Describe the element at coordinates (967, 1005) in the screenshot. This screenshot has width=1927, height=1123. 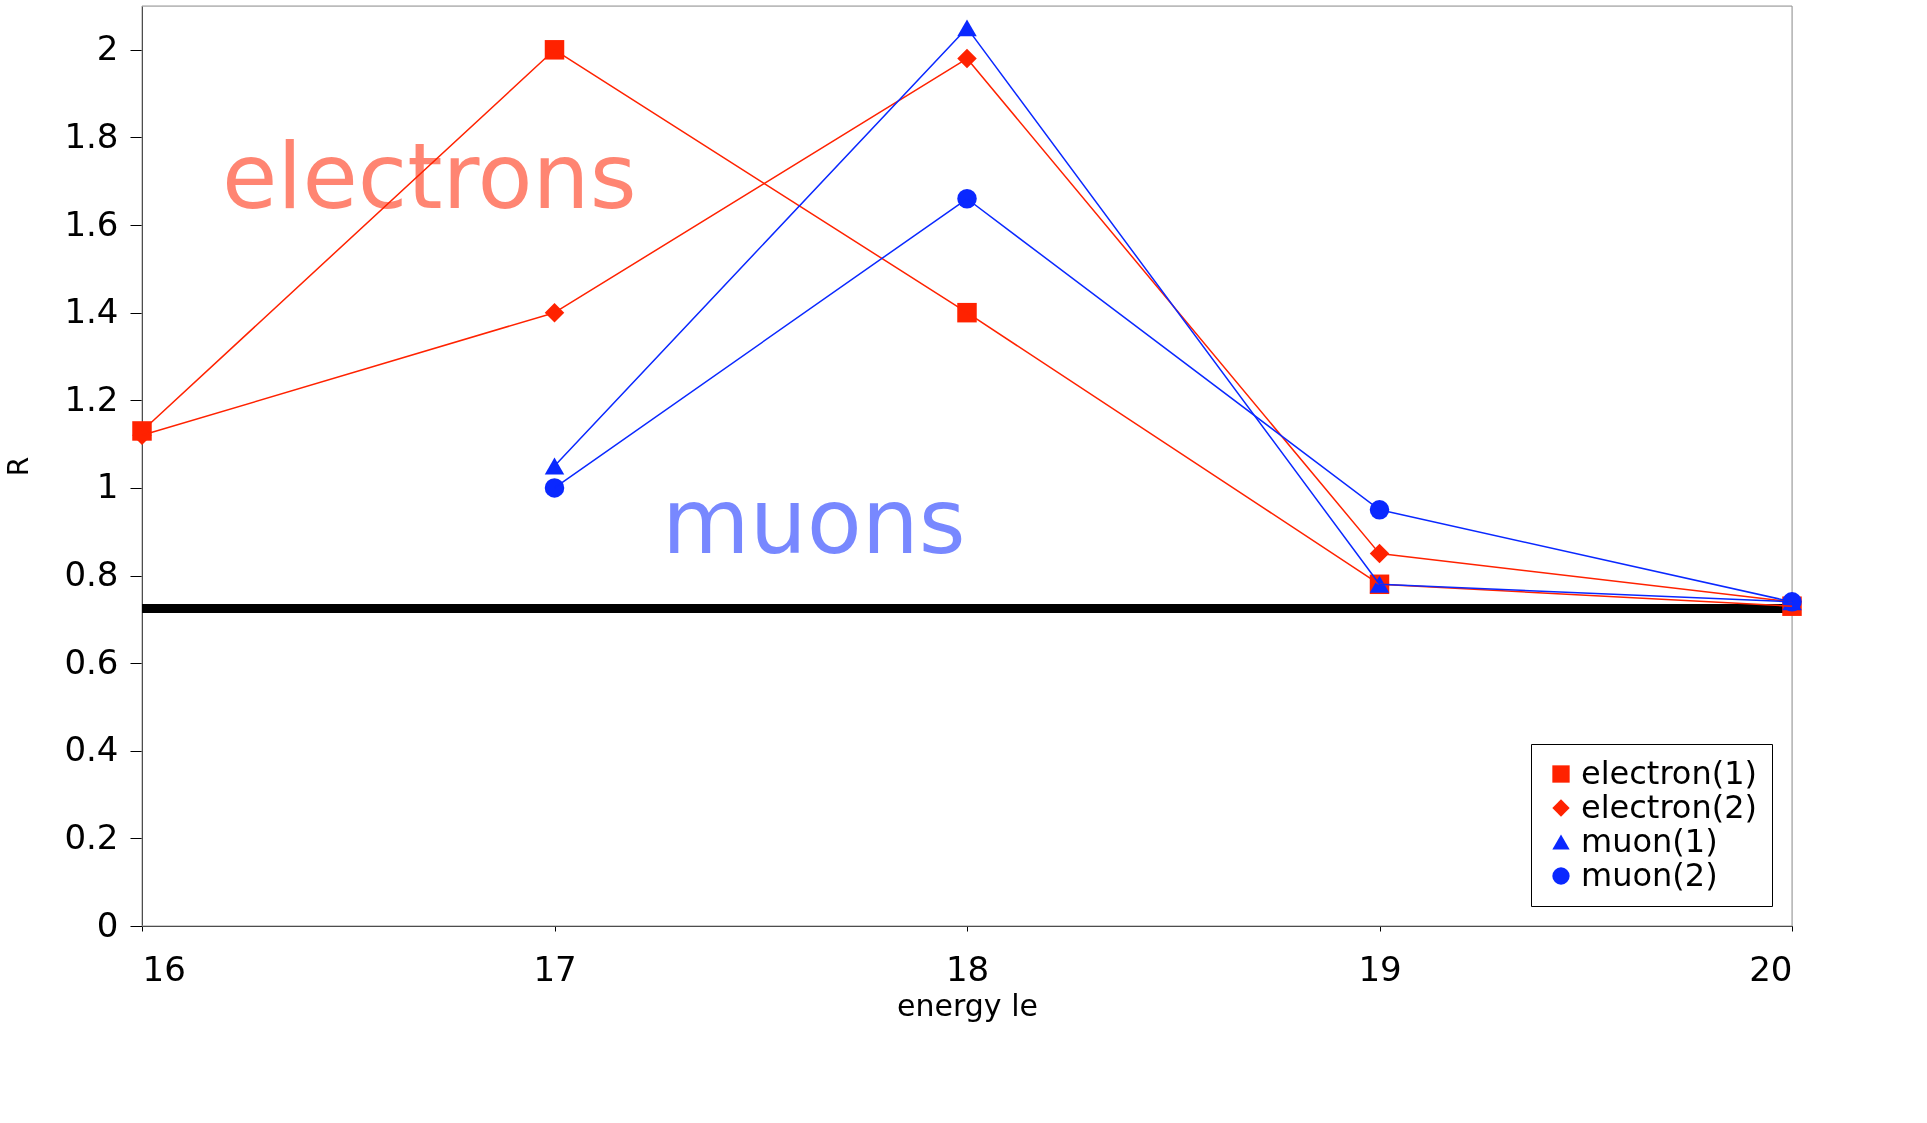
I see `x-axis-title: energy le` at that location.